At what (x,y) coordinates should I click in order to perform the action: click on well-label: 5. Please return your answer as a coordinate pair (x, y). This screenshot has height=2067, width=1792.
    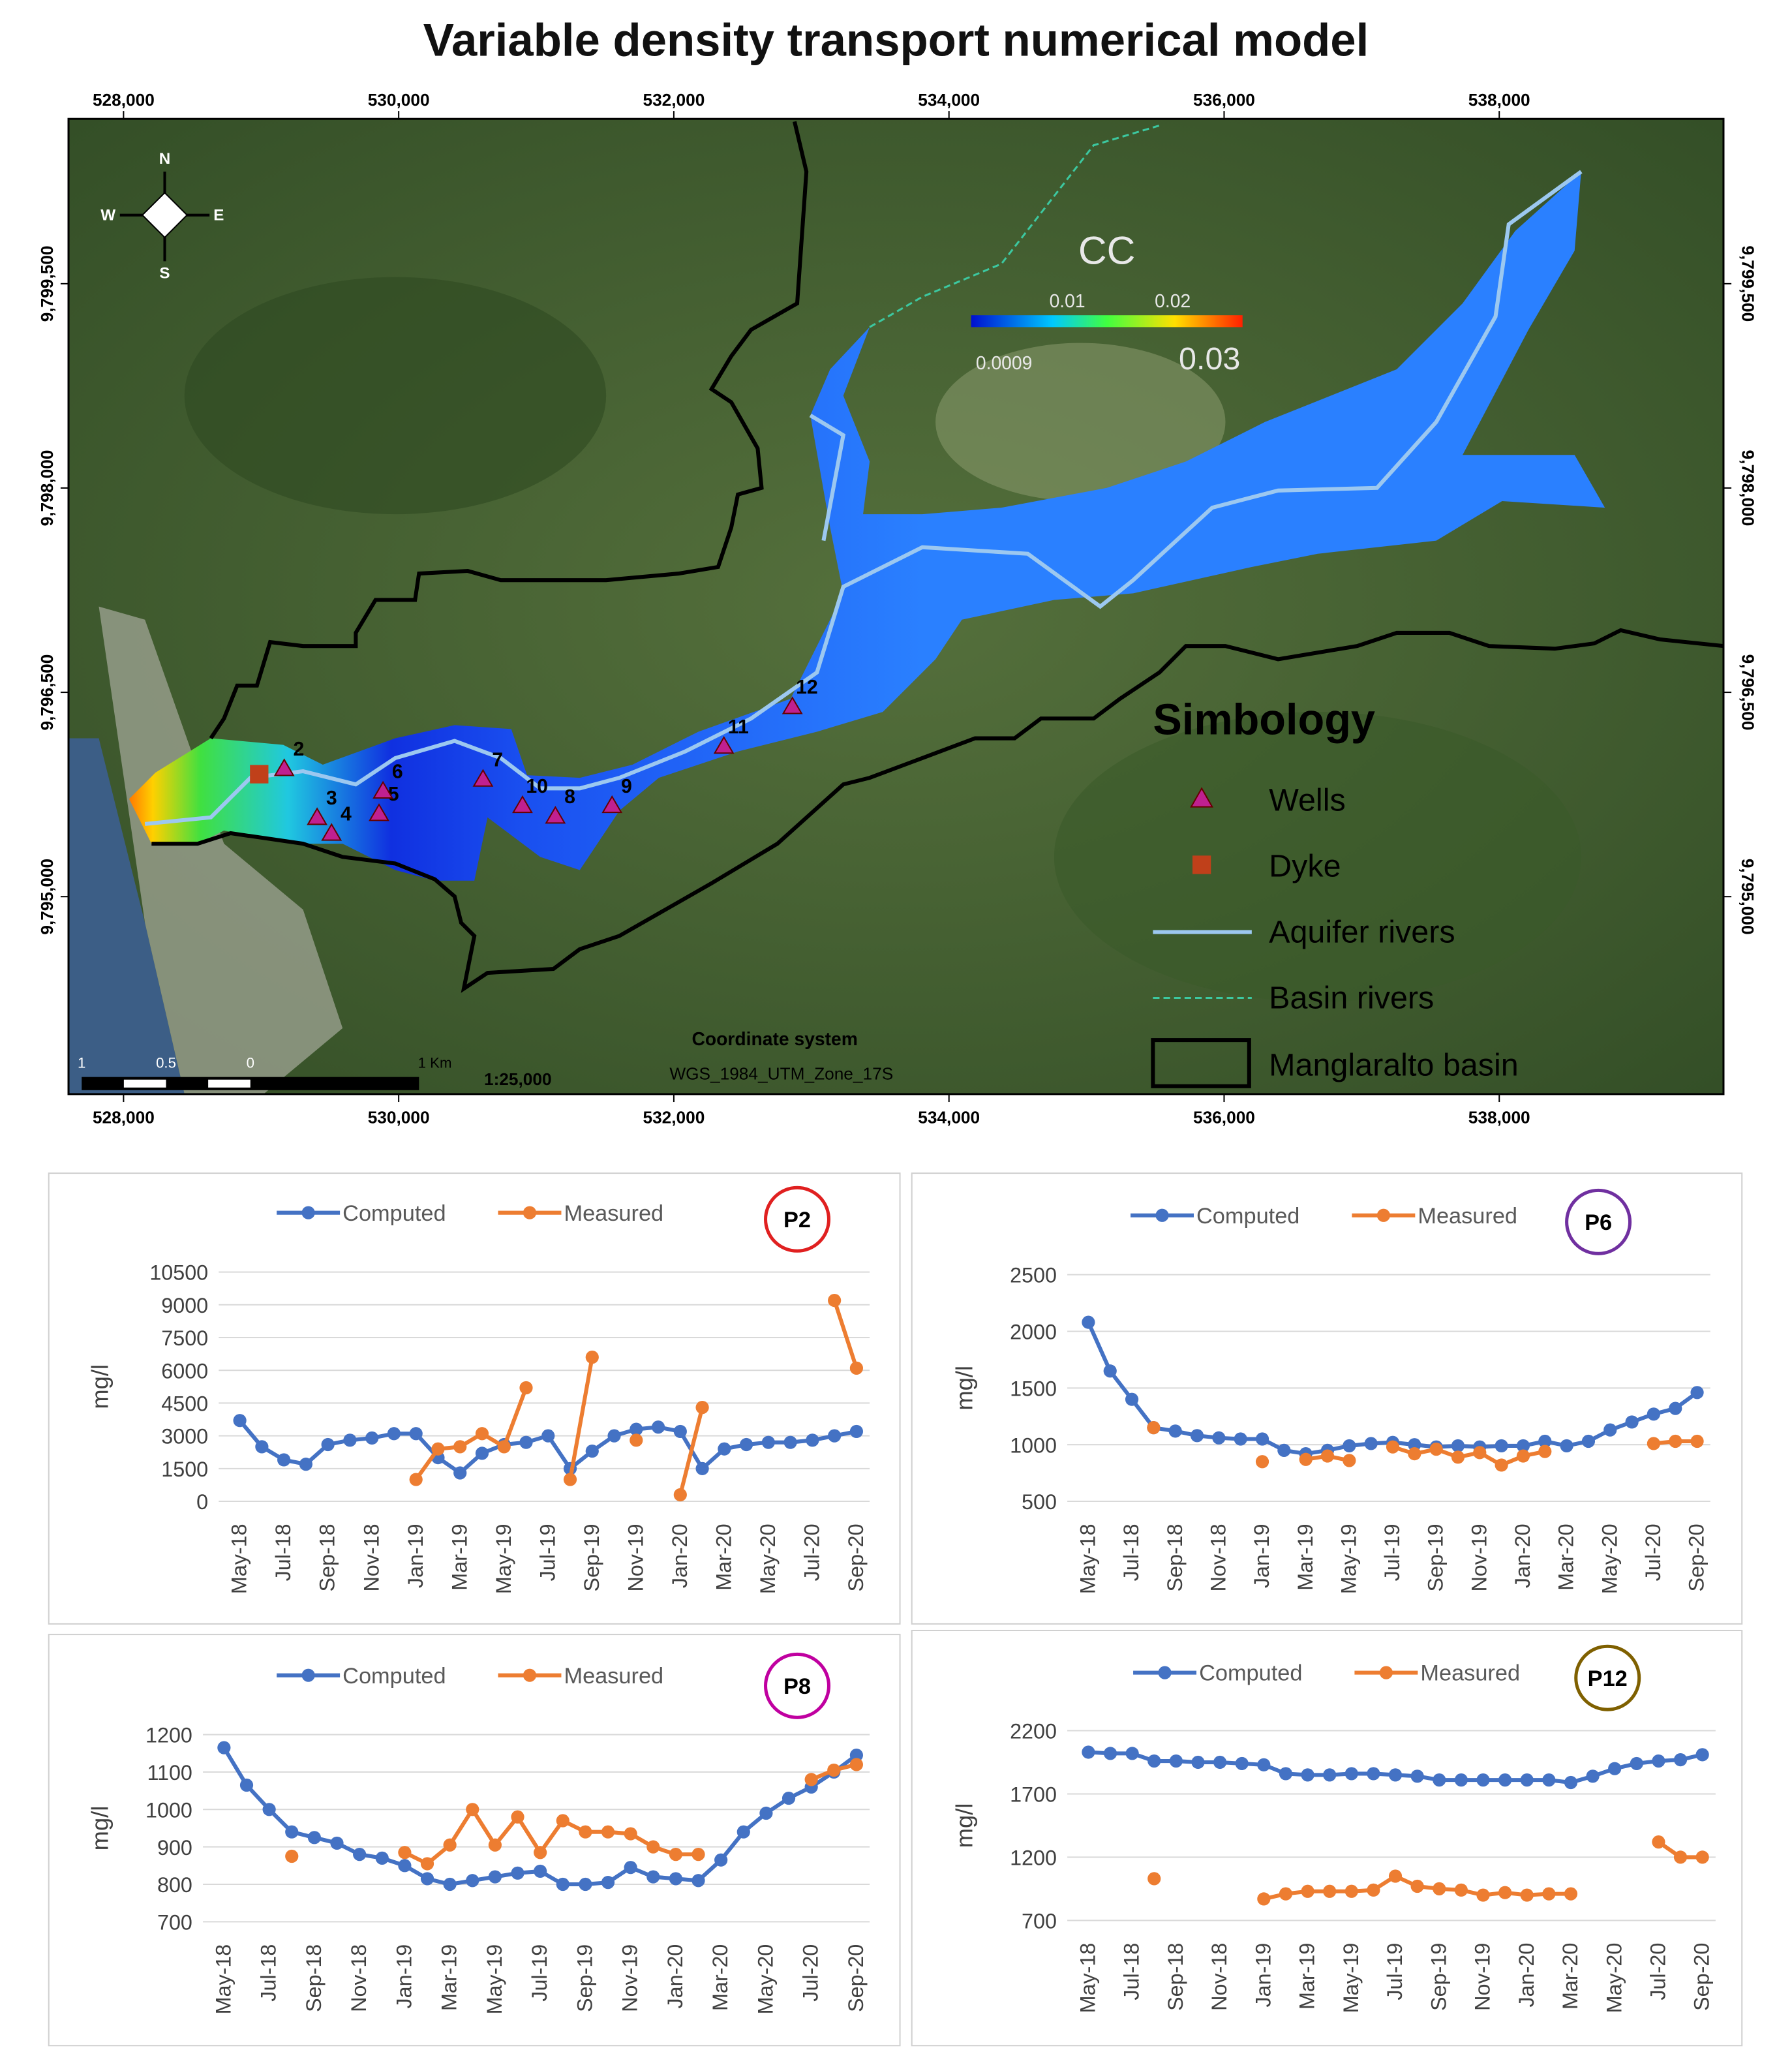
    Looking at the image, I should click on (394, 794).